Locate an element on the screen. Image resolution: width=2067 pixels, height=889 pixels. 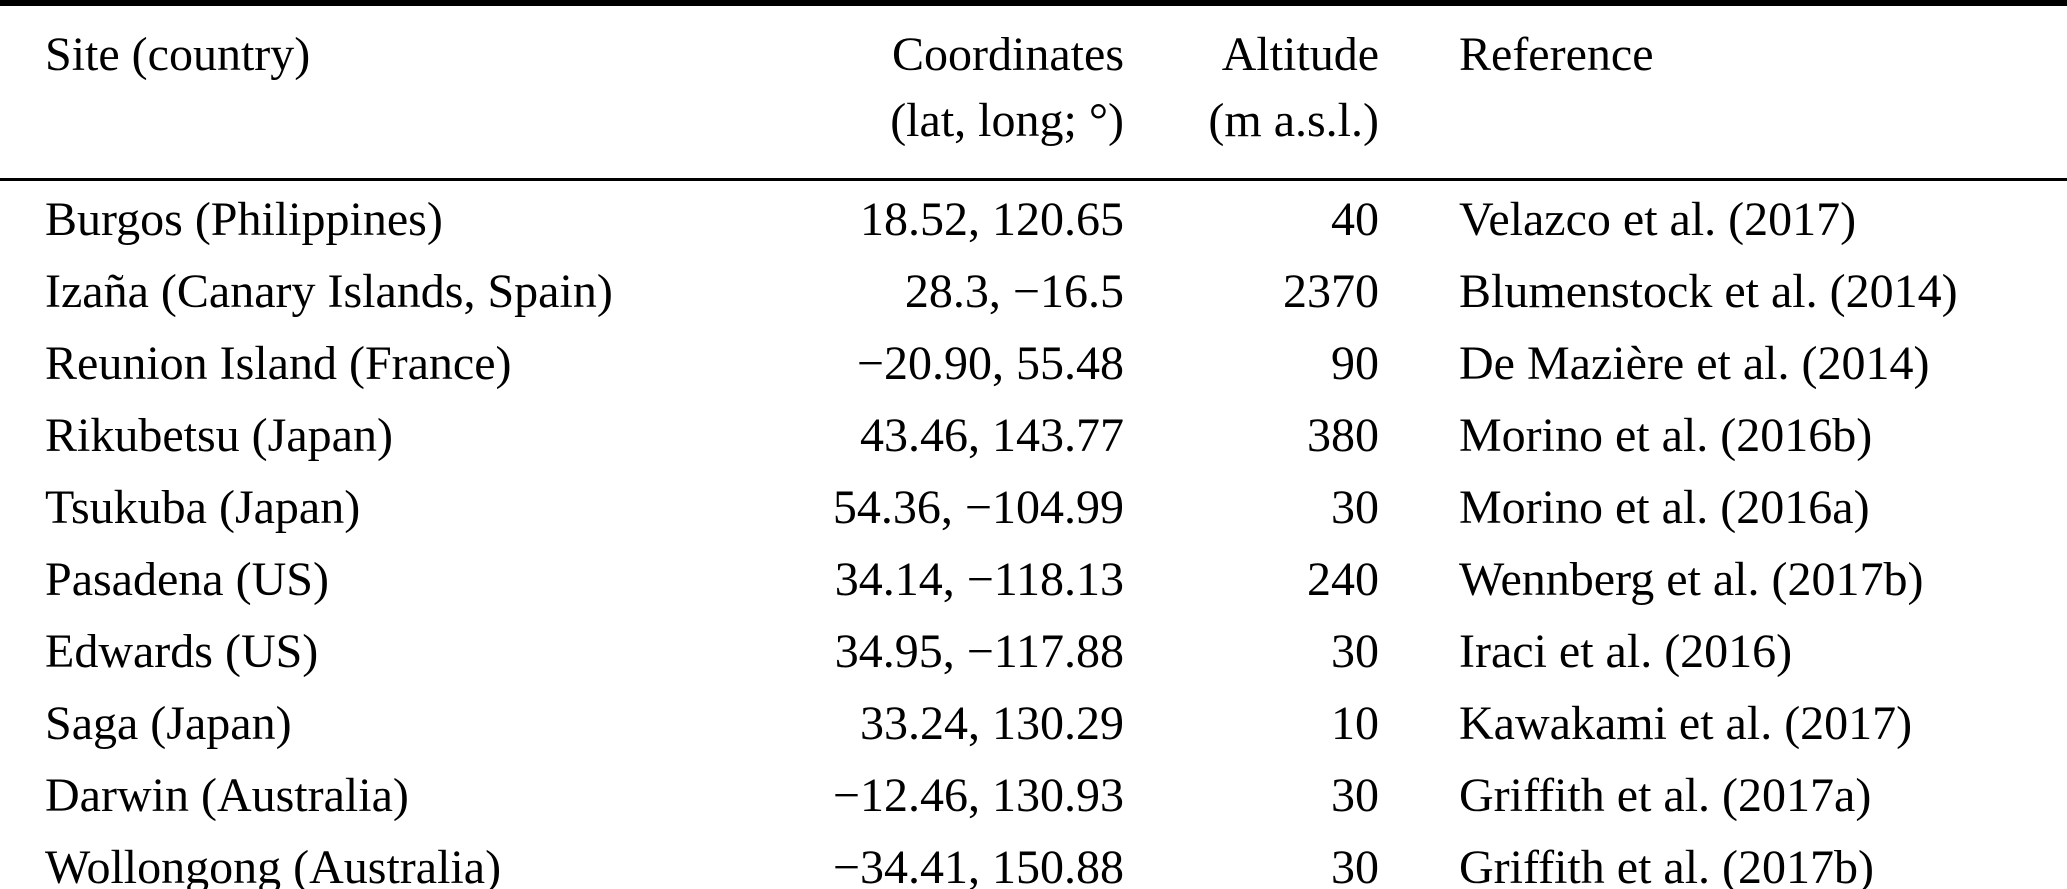
header-line: Coordinates is located at coordinates (1008, 54).